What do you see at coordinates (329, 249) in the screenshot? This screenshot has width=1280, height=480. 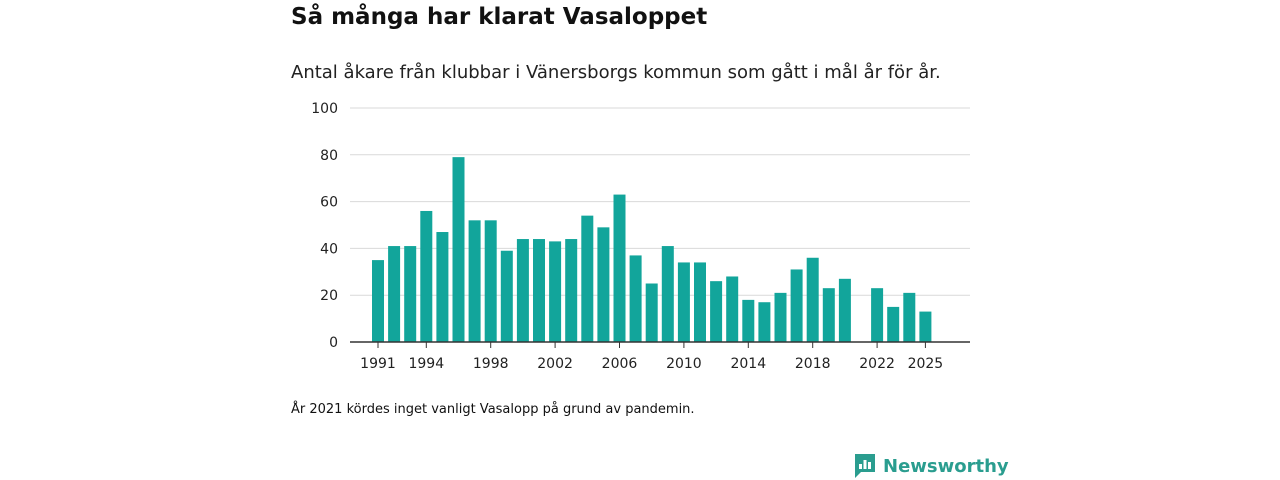 I see `y-tick-label: 40` at bounding box center [329, 249].